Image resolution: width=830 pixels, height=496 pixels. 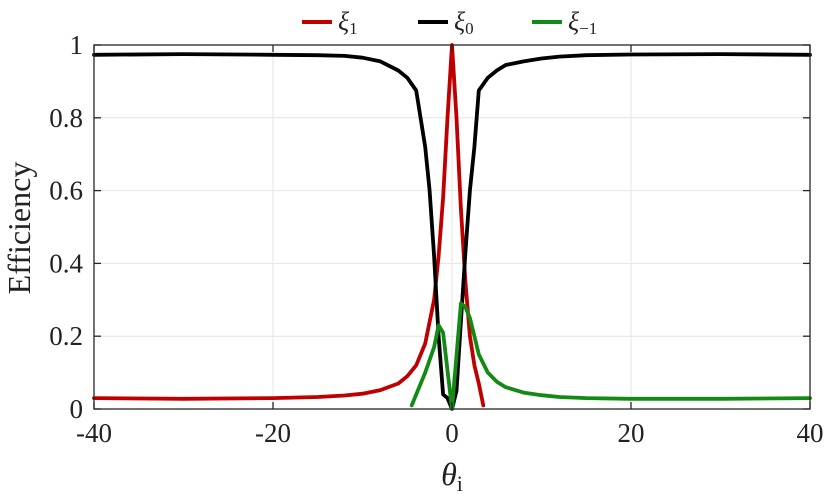 I want to click on legend: ξ1 ξ0 ξ−1, so click(x=449, y=22).